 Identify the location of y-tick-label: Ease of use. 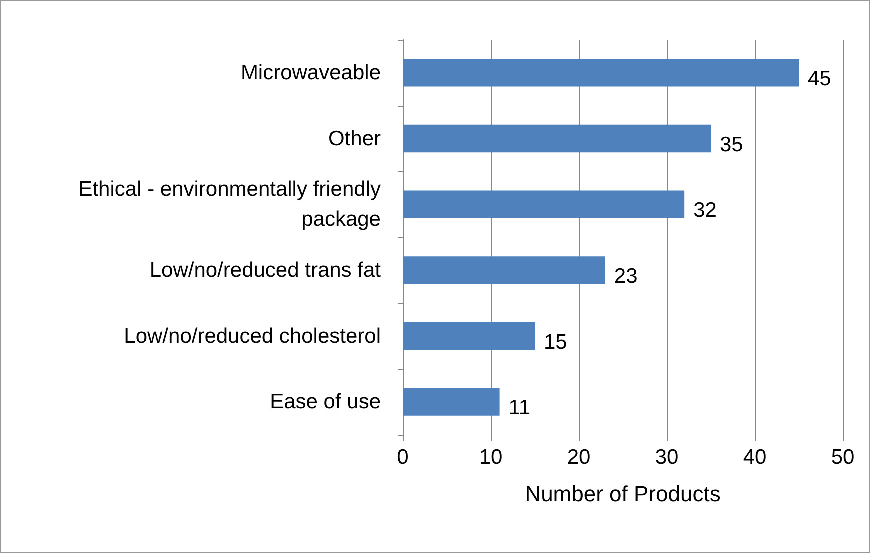
(325, 402).